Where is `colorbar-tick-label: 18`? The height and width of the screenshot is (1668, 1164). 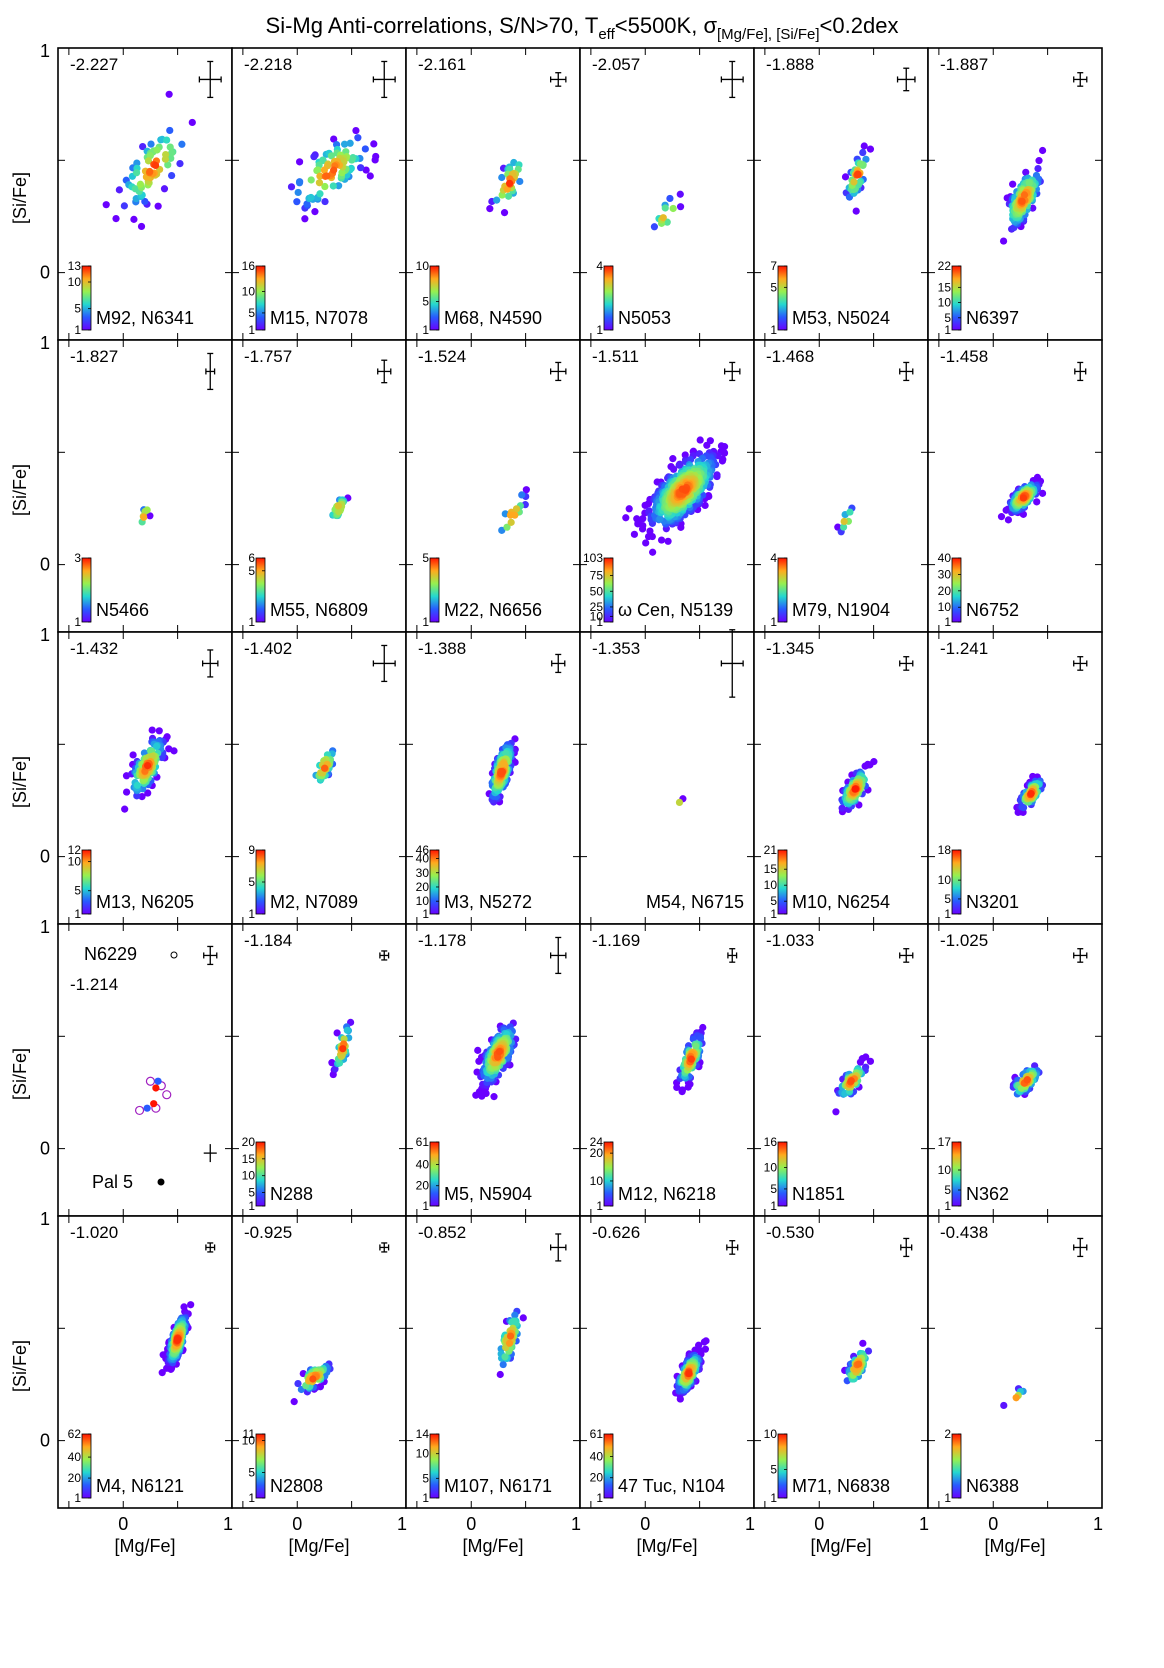
colorbar-tick-label: 18 is located at coordinates (945, 850).